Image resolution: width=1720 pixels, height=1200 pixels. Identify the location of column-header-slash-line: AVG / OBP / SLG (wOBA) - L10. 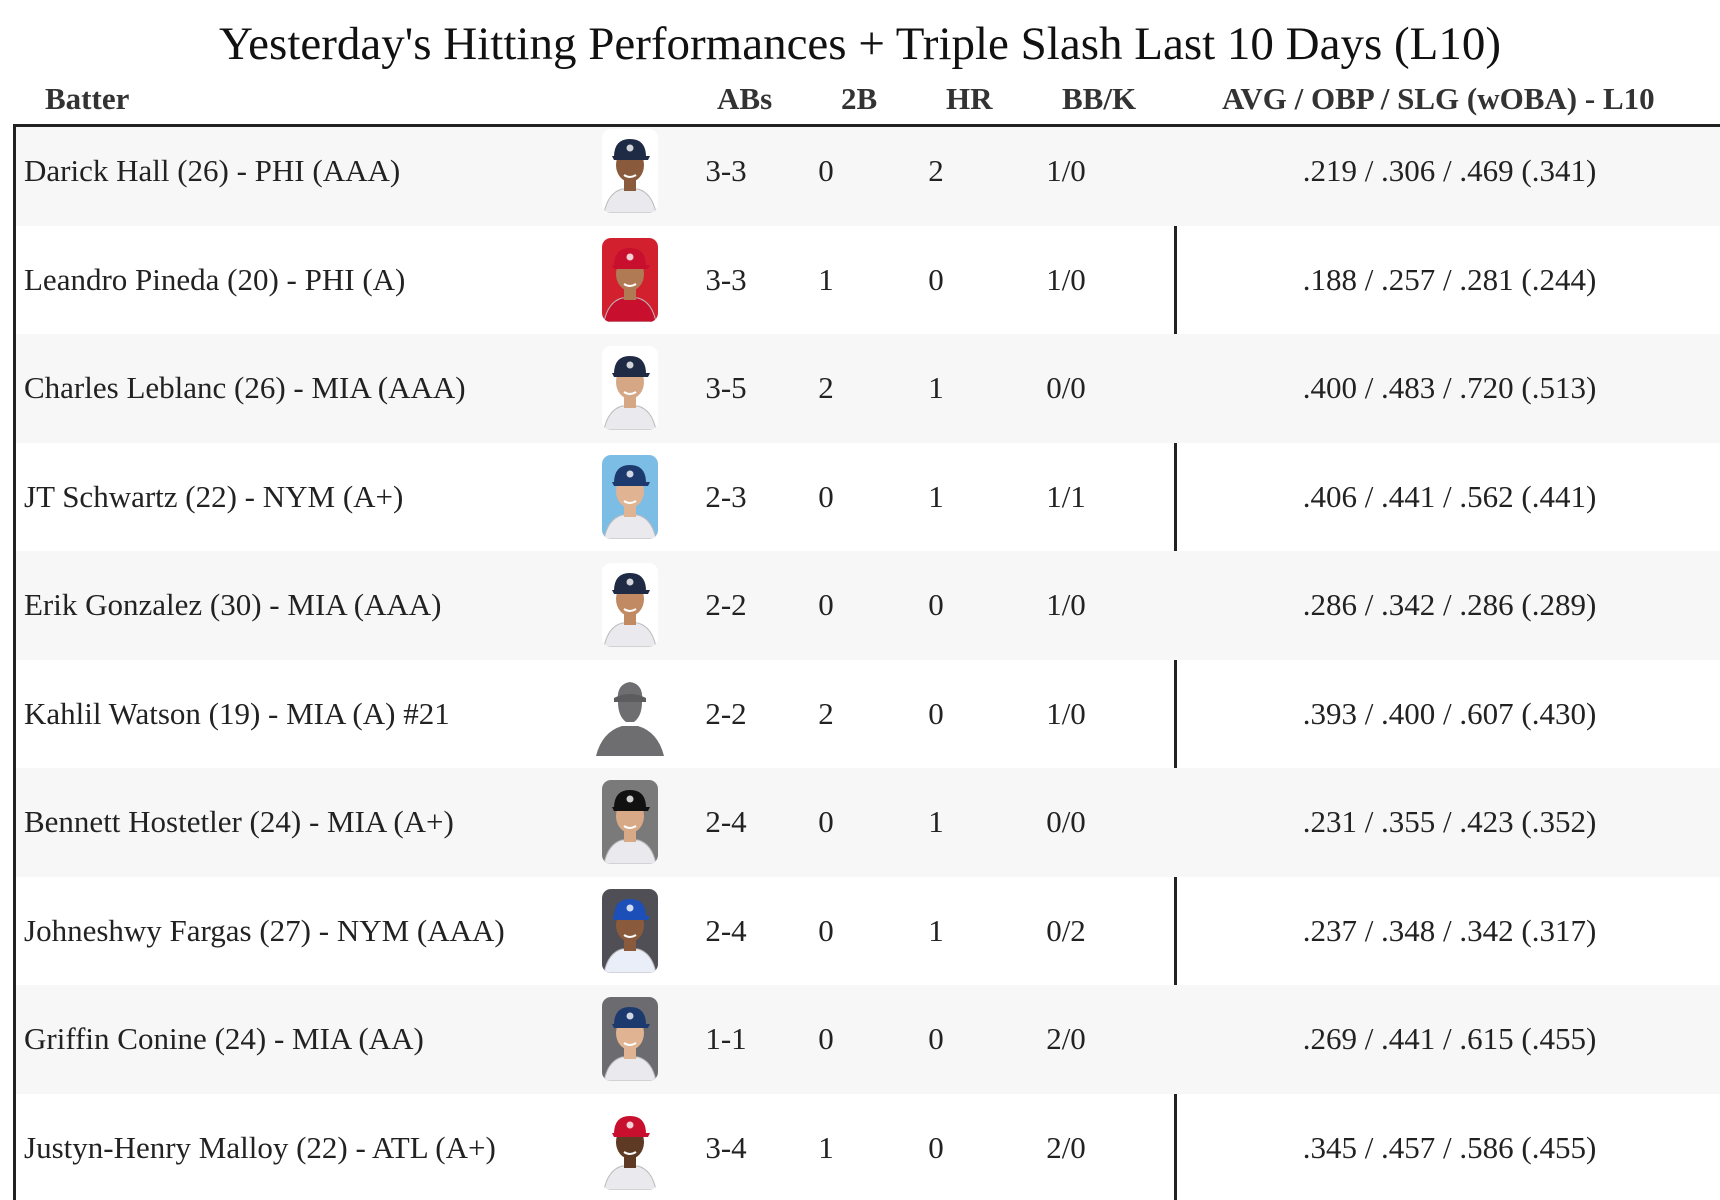
(1438, 98).